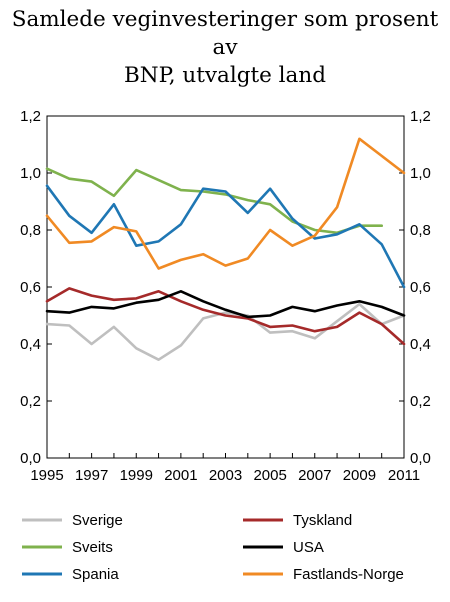  Describe the element at coordinates (225, 331) in the screenshot. I see `series-line-sverige` at that location.